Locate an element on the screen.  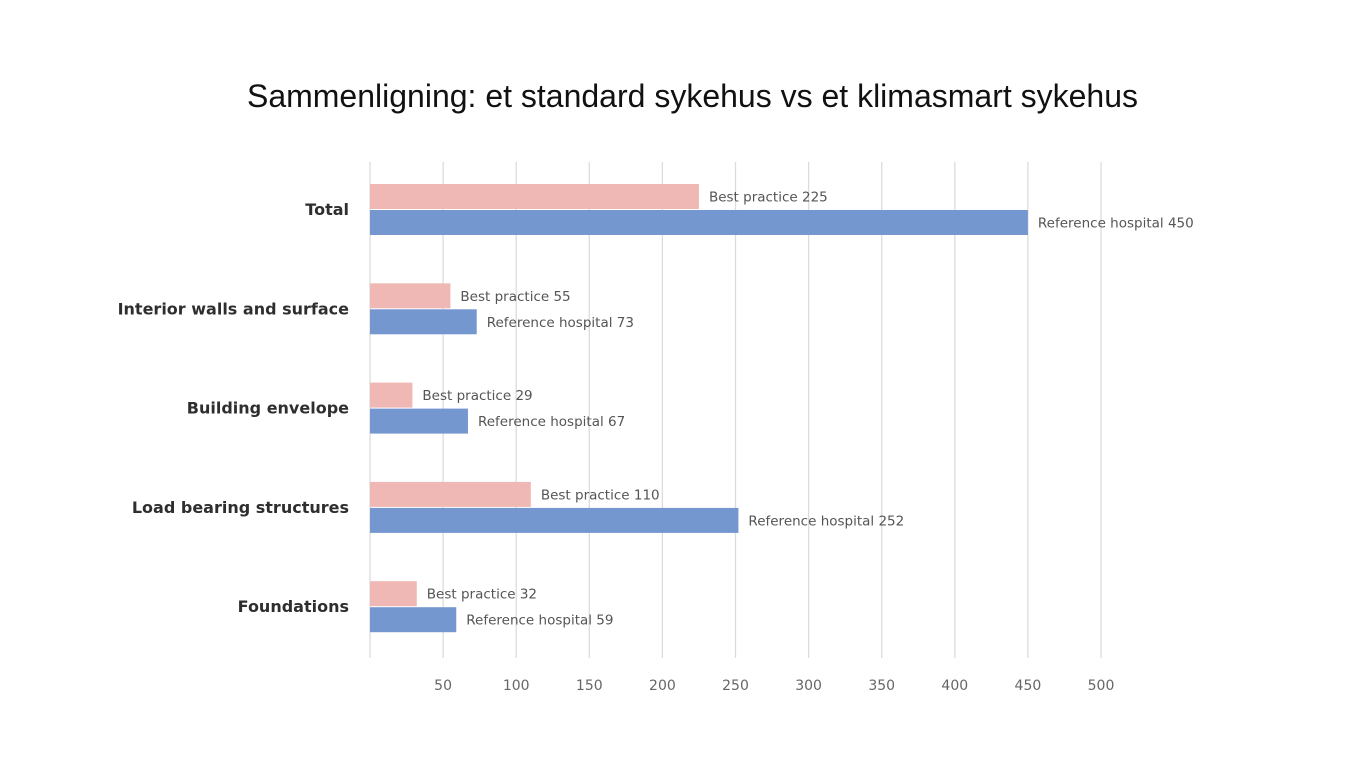
data-label: Reference hospital 67 is located at coordinates (551, 422).